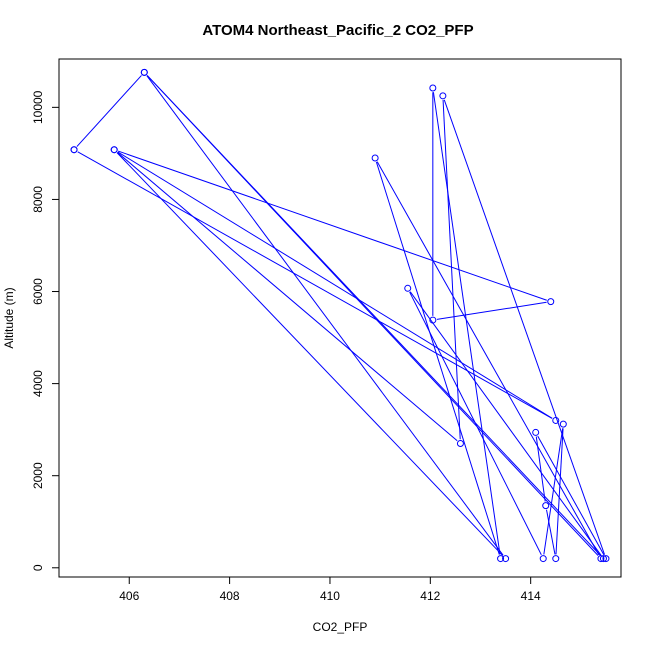  What do you see at coordinates (9, 317) in the screenshot?
I see `y-axis-label: Altitude (m)` at bounding box center [9, 317].